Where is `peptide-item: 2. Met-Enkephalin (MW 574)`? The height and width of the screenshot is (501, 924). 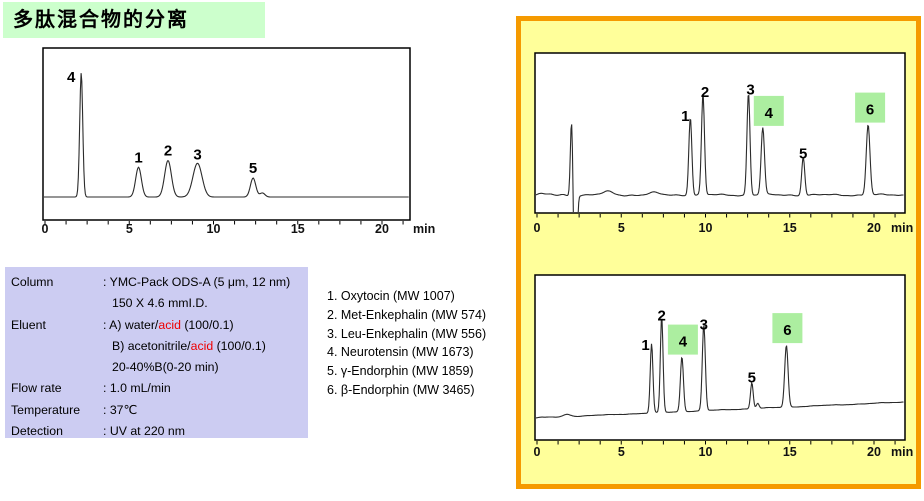
peptide-item: 2. Met-Enkephalin (MW 574) is located at coordinates (407, 314).